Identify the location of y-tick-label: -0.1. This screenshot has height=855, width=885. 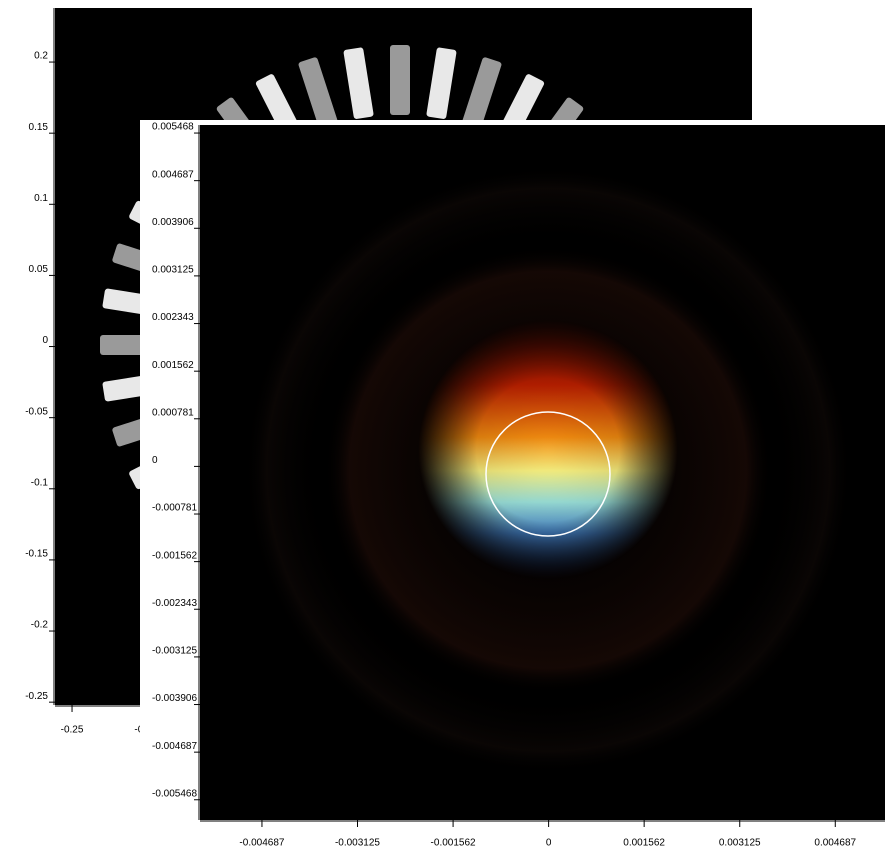
(40, 482).